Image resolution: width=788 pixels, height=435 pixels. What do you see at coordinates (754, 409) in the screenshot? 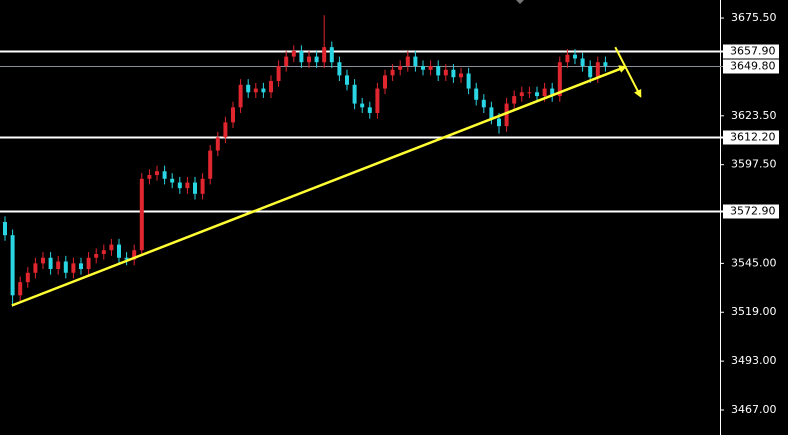
I see `y-tick-label: 3467.00` at bounding box center [754, 409].